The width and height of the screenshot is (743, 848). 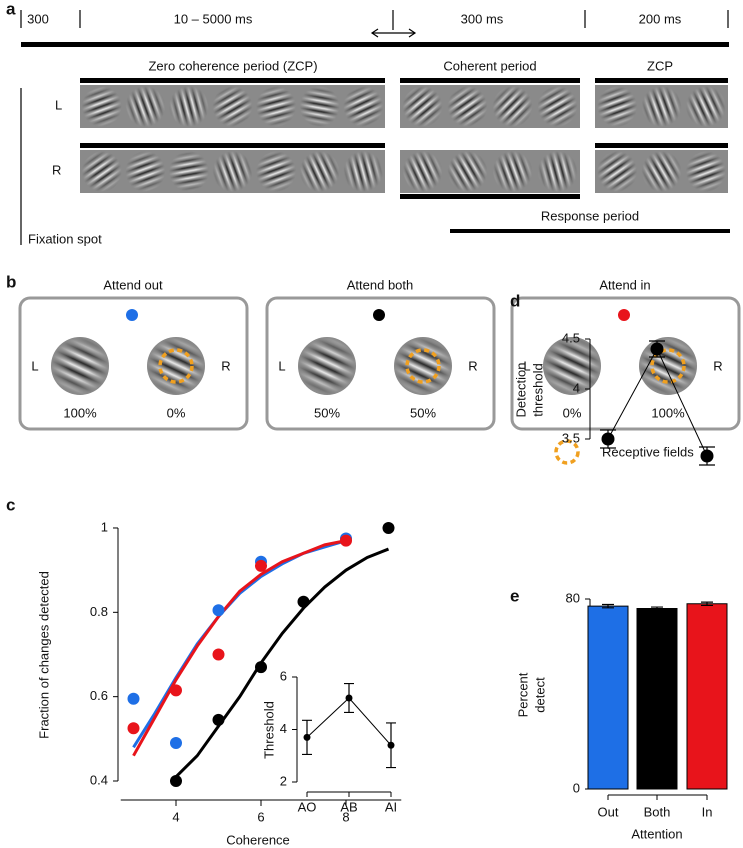 I want to click on y-tick-label: 2, so click(x=283, y=780).